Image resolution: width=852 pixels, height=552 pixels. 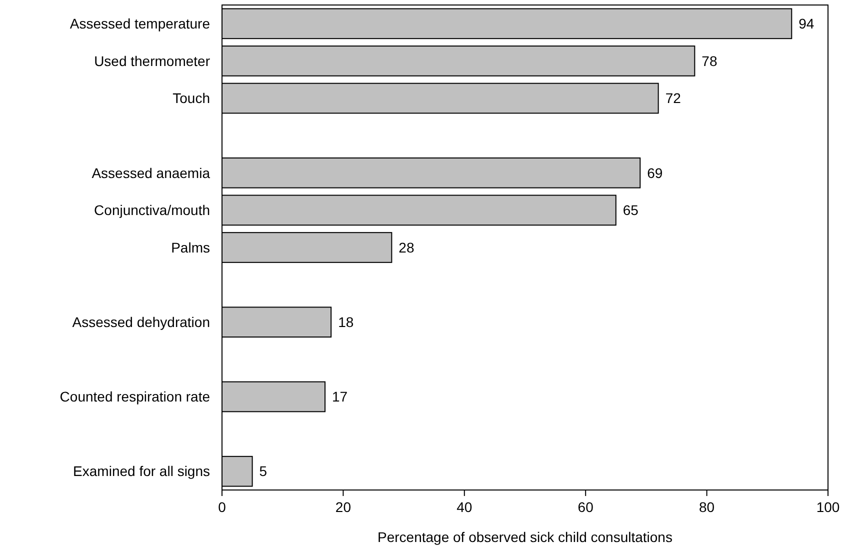 What do you see at coordinates (140, 24) in the screenshot?
I see `y-tick-label: Assessed temperature` at bounding box center [140, 24].